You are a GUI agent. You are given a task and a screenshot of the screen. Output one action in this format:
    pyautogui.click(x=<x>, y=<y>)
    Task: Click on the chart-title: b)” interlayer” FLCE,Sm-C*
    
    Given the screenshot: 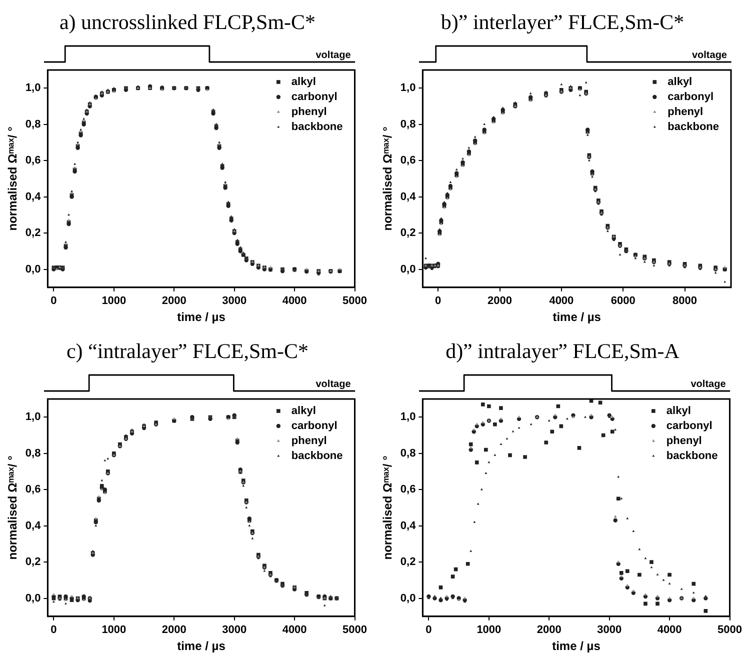 What is the action you would take?
    pyautogui.click(x=563, y=22)
    